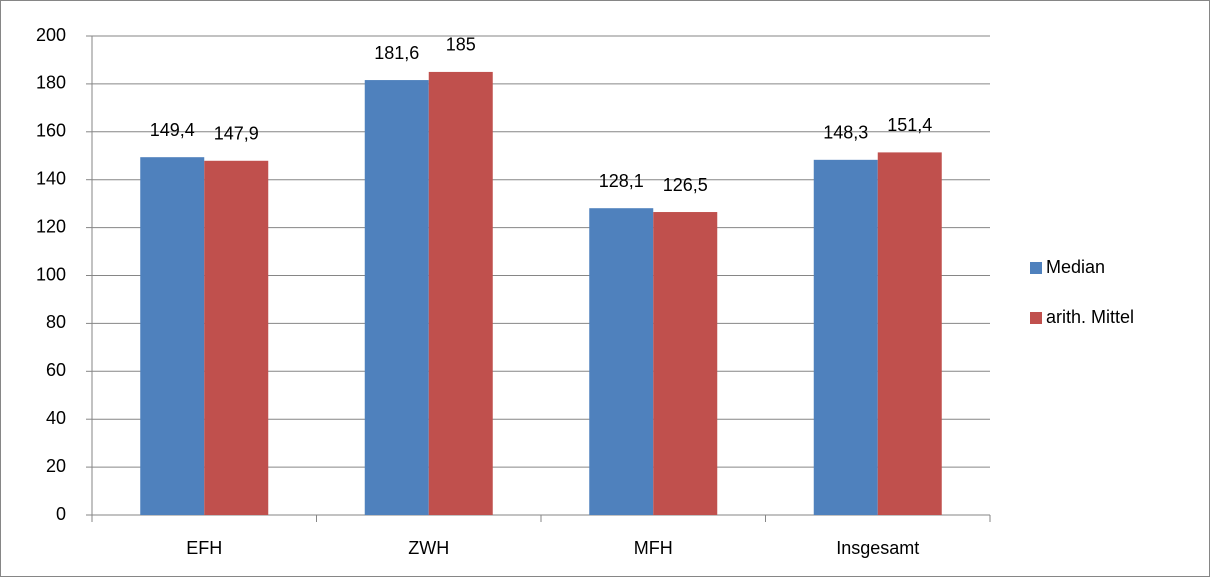 This screenshot has height=577, width=1210. Describe the element at coordinates (172, 130) in the screenshot. I see `value-label: 149,4` at that location.